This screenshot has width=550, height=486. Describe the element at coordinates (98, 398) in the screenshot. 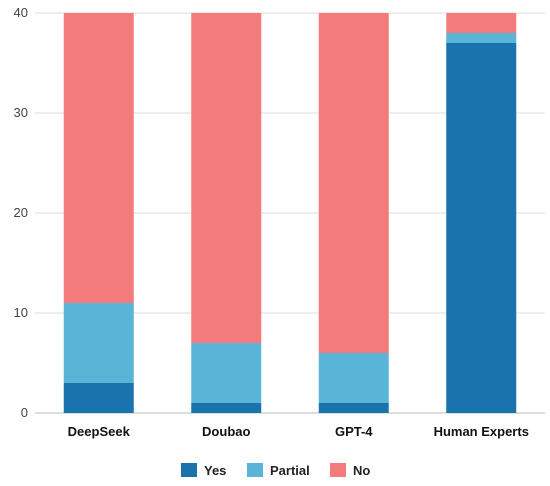

I see `bar-yes-deepseek` at that location.